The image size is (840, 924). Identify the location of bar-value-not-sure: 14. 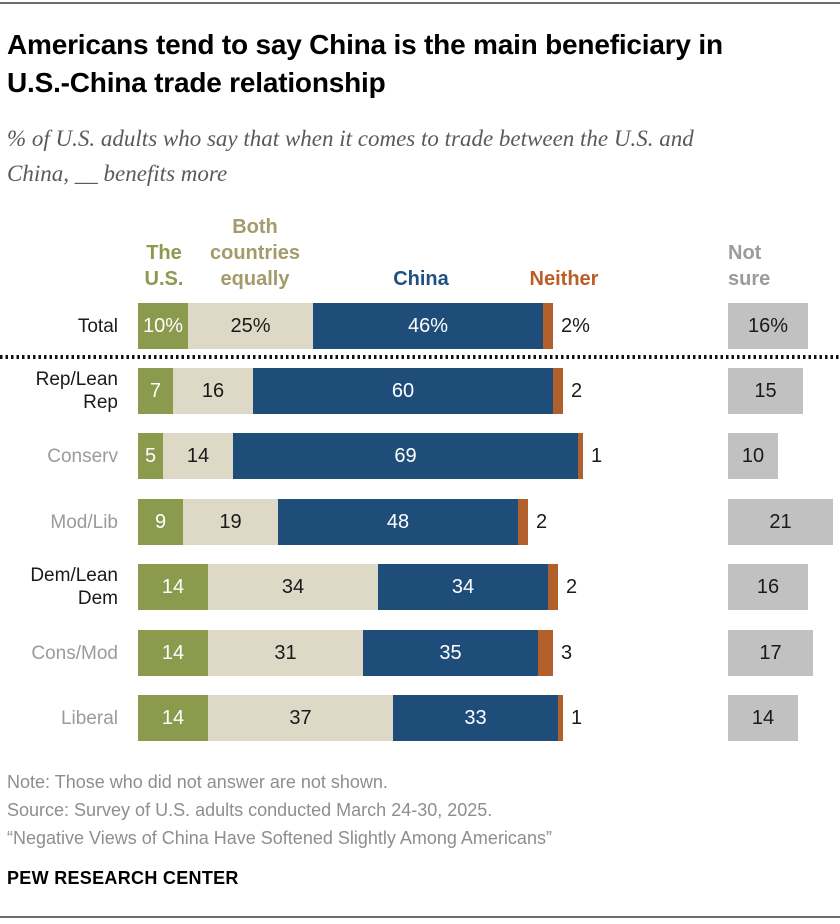
(763, 717).